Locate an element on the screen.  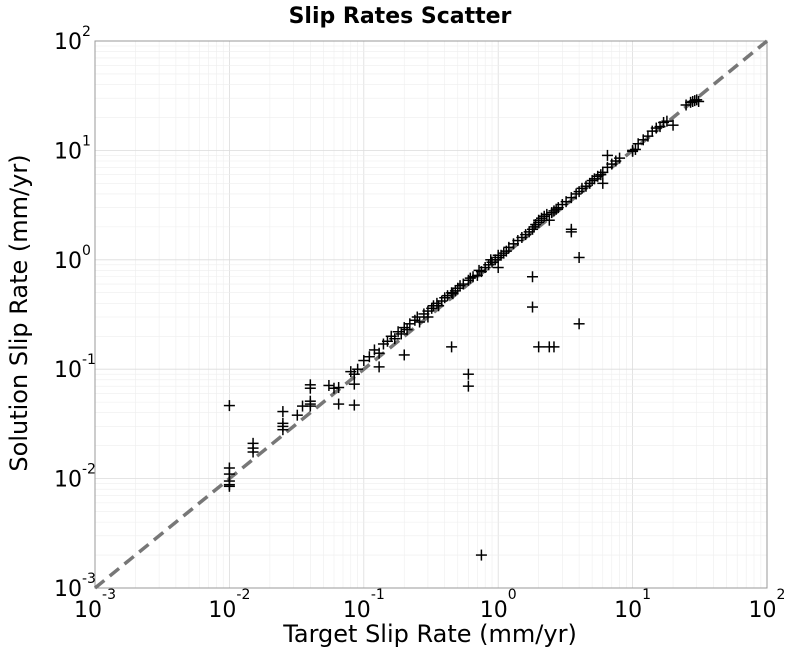
x-tick-label: 10⁰ is located at coordinates (498, 605).